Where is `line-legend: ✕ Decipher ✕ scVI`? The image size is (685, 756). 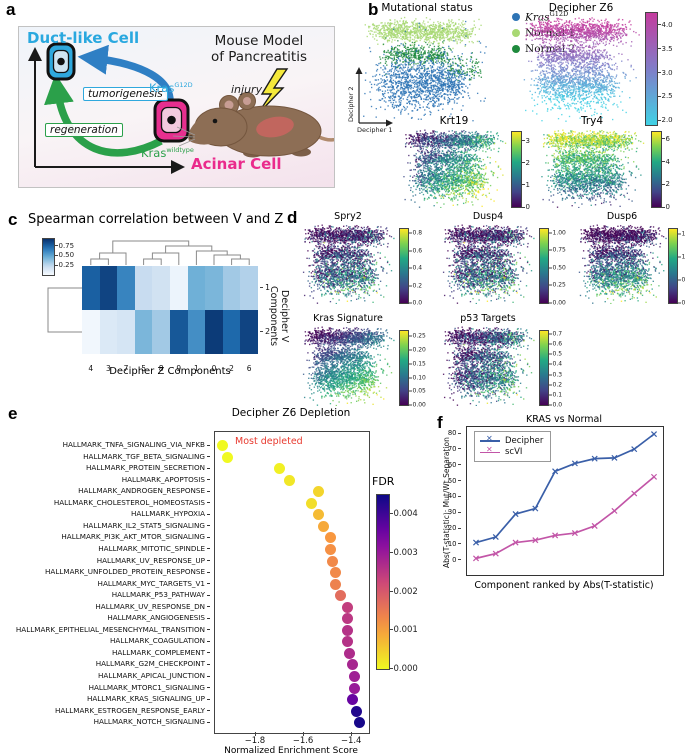
line-legend: ✕ Decipher ✕ scVI is located at coordinates (513, 446).